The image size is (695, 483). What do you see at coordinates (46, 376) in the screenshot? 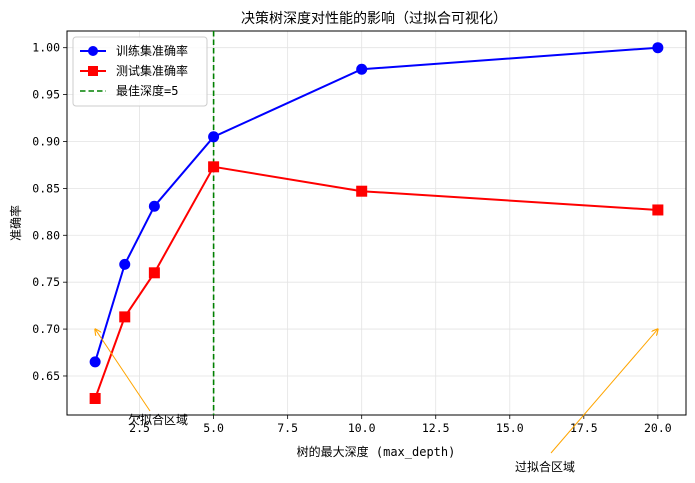
I see `y-tick-label: 0.65` at bounding box center [46, 376].